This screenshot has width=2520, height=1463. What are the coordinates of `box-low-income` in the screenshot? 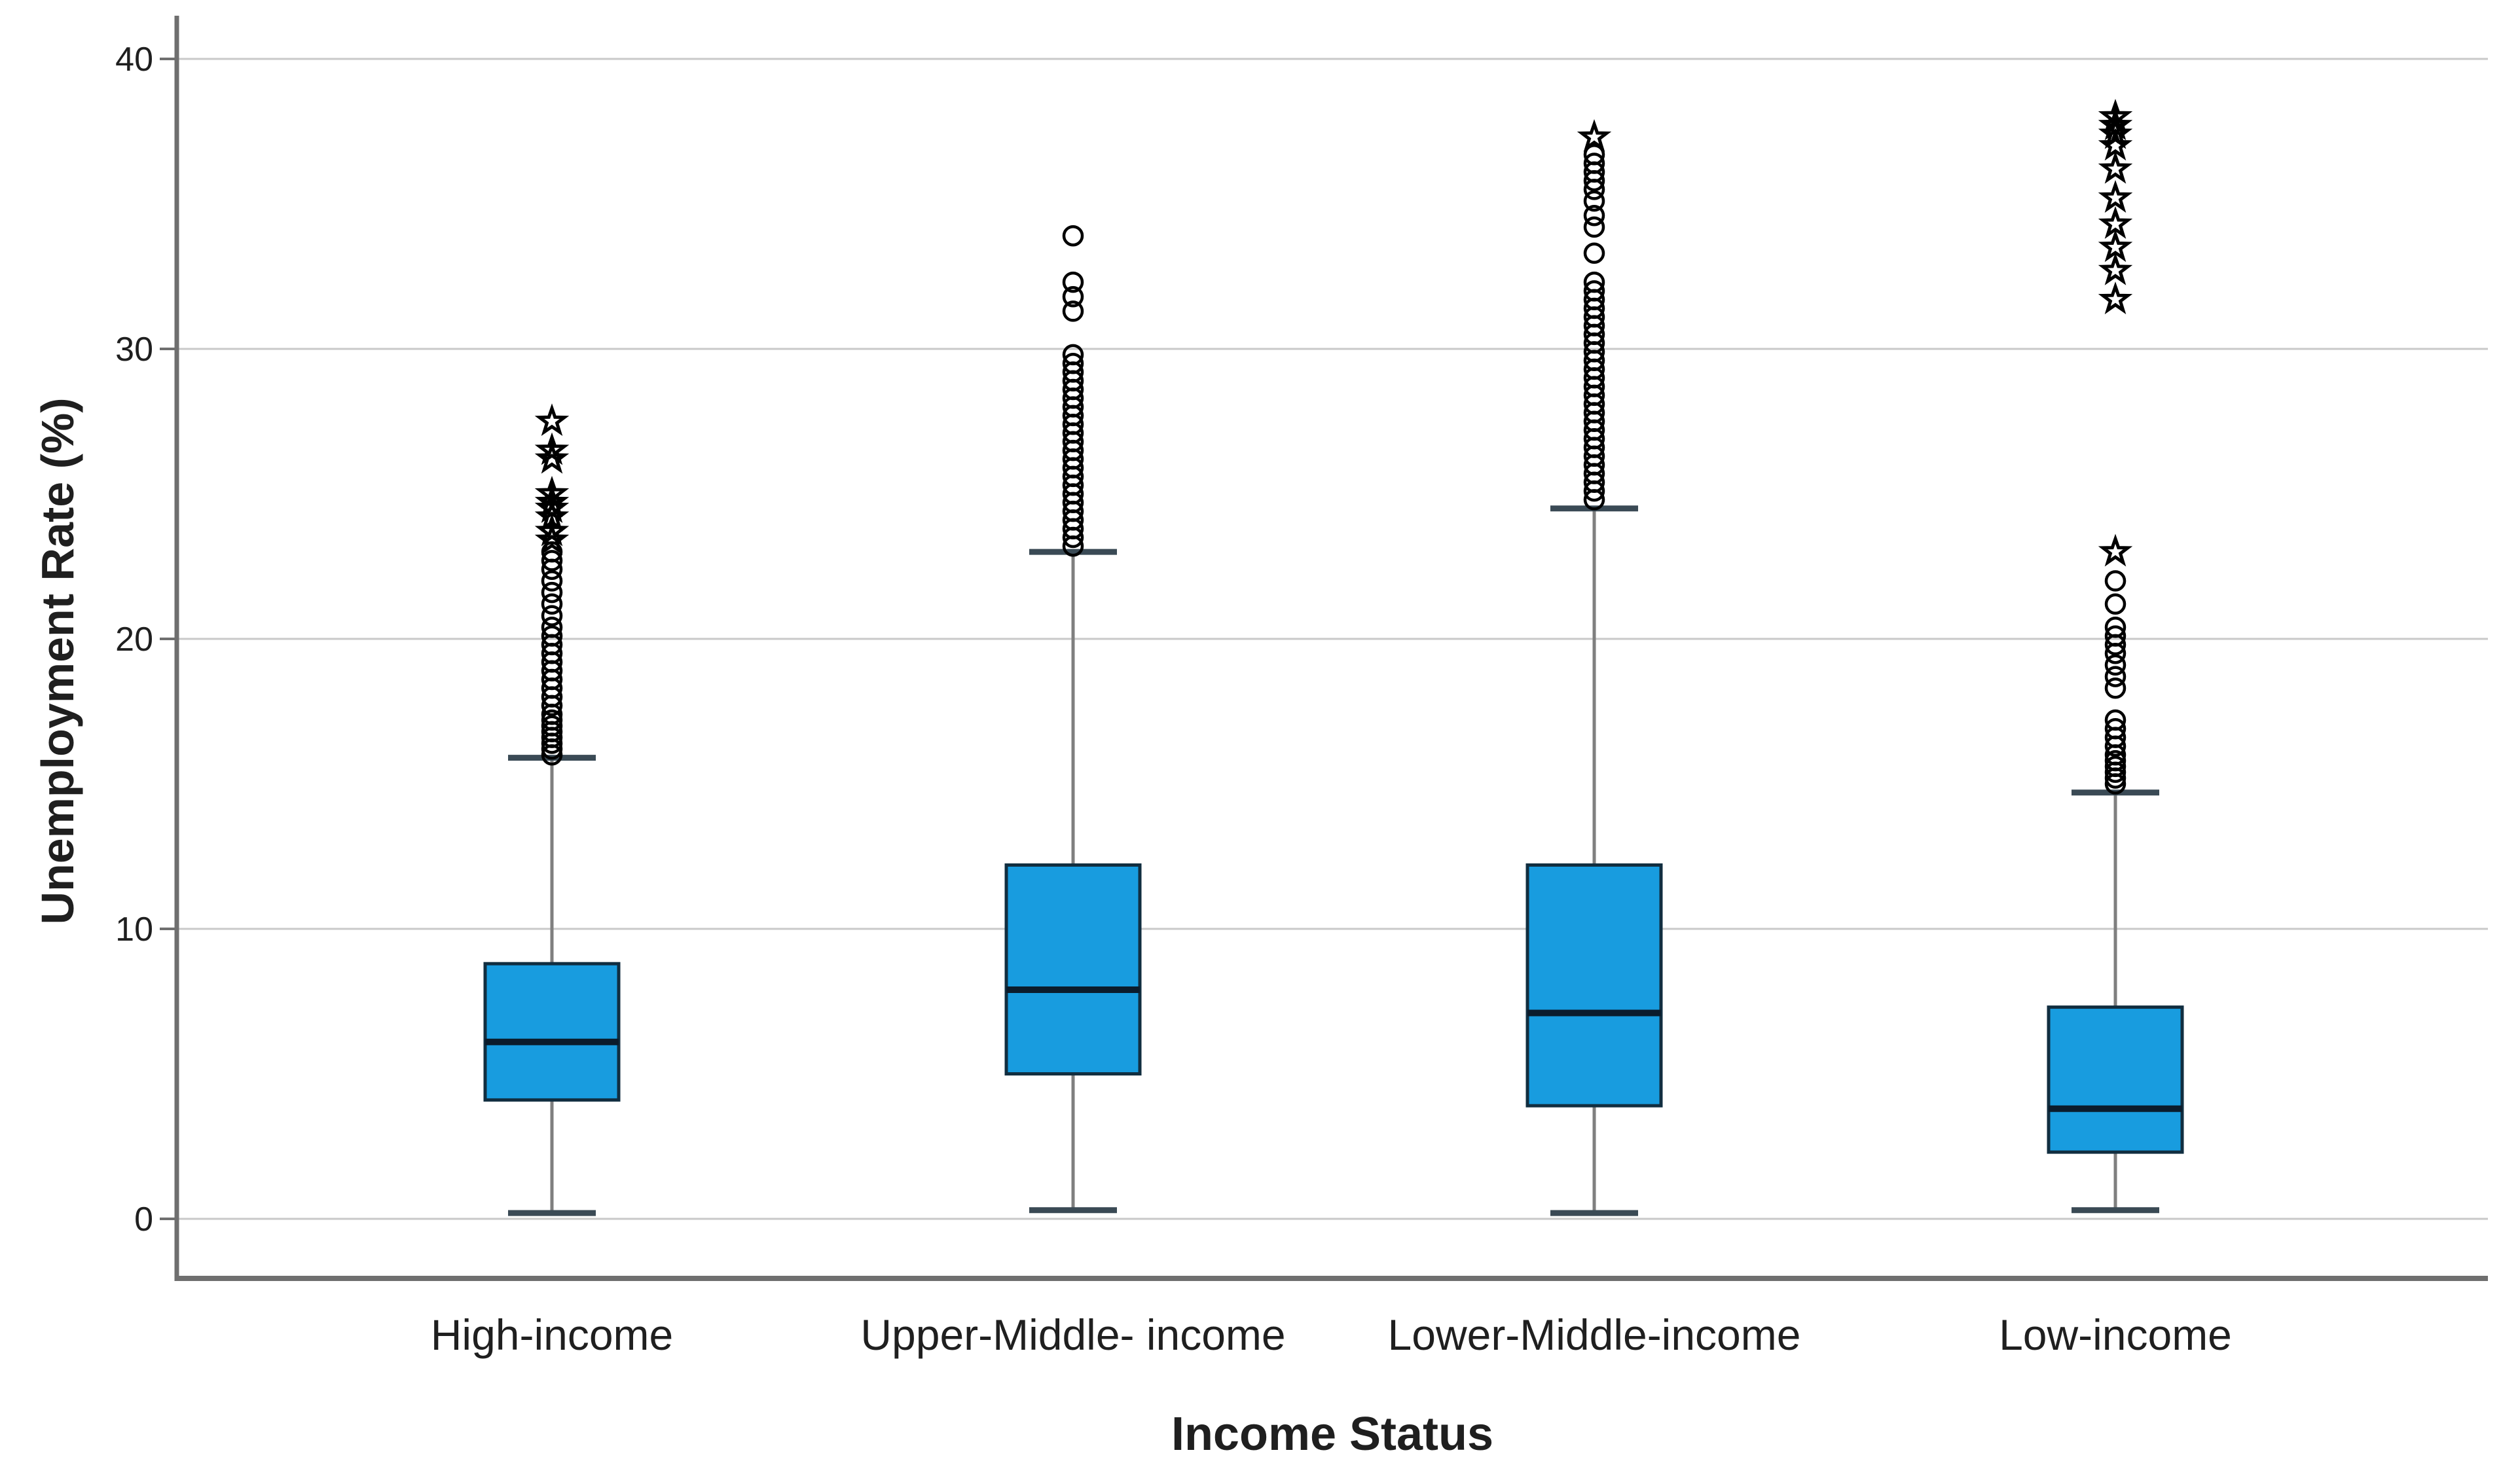 It's located at (2115, 1079).